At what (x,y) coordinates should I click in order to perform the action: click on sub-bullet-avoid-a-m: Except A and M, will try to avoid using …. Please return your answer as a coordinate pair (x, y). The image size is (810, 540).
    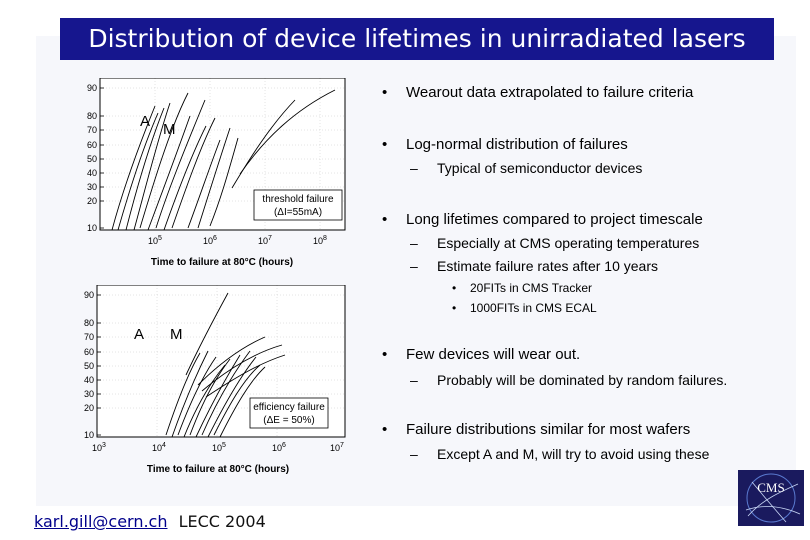
    Looking at the image, I should click on (573, 454).